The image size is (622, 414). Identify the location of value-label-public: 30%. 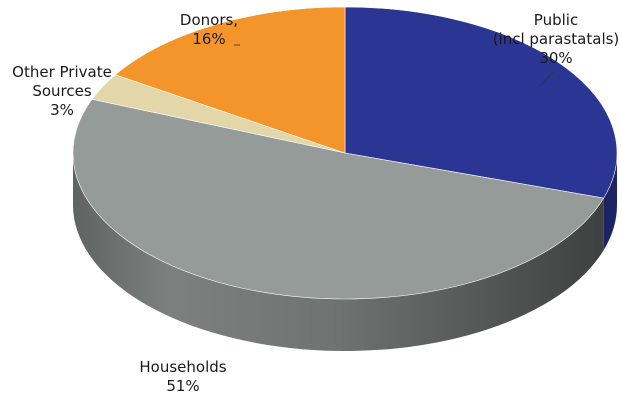
(555, 58).